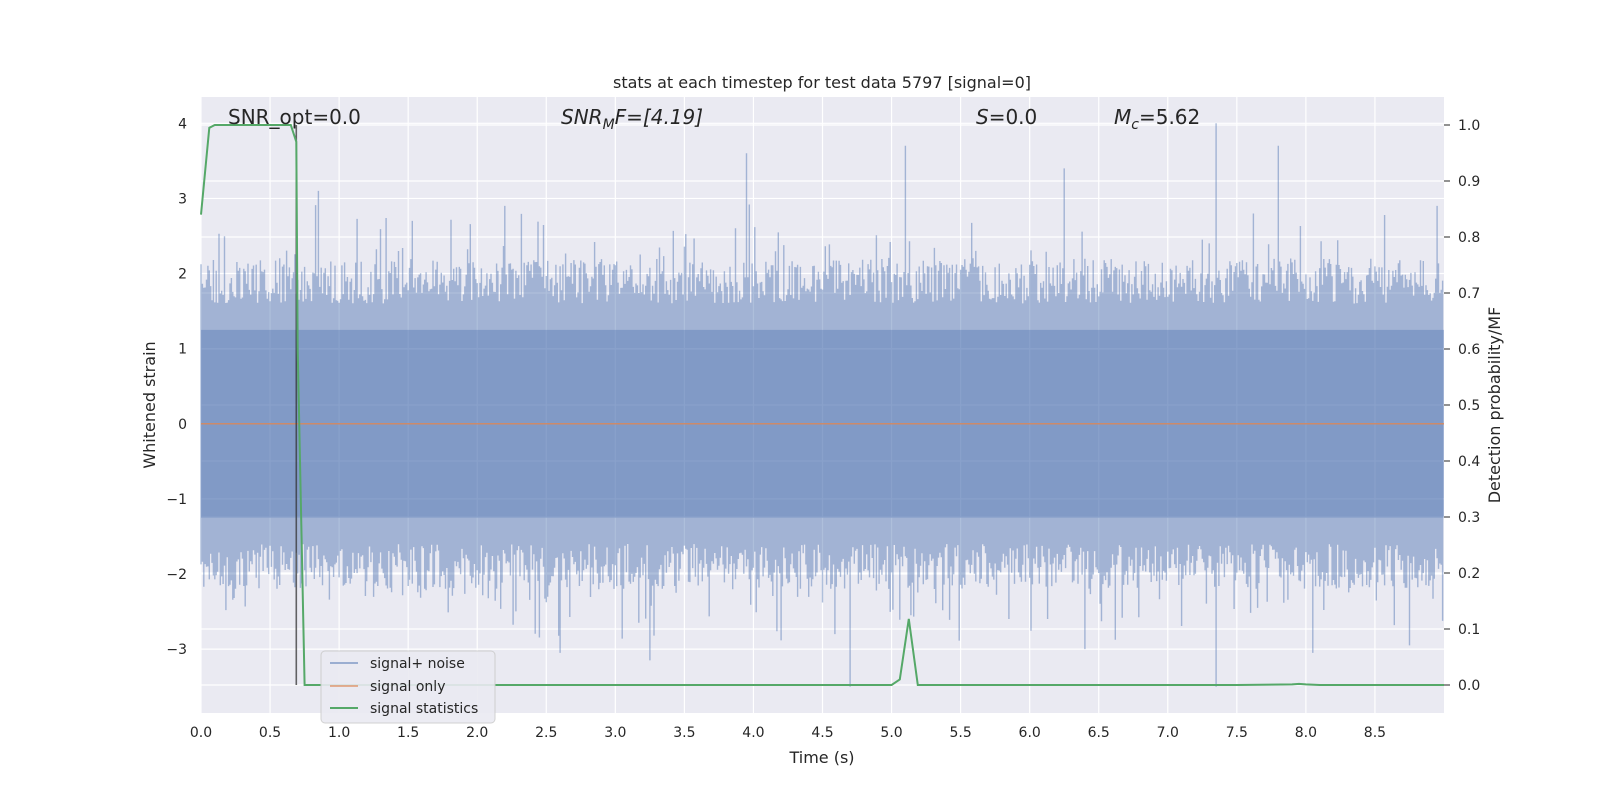 The image size is (1600, 800). Describe the element at coordinates (891, 733) in the screenshot. I see `x-tick-label: 5.0` at that location.